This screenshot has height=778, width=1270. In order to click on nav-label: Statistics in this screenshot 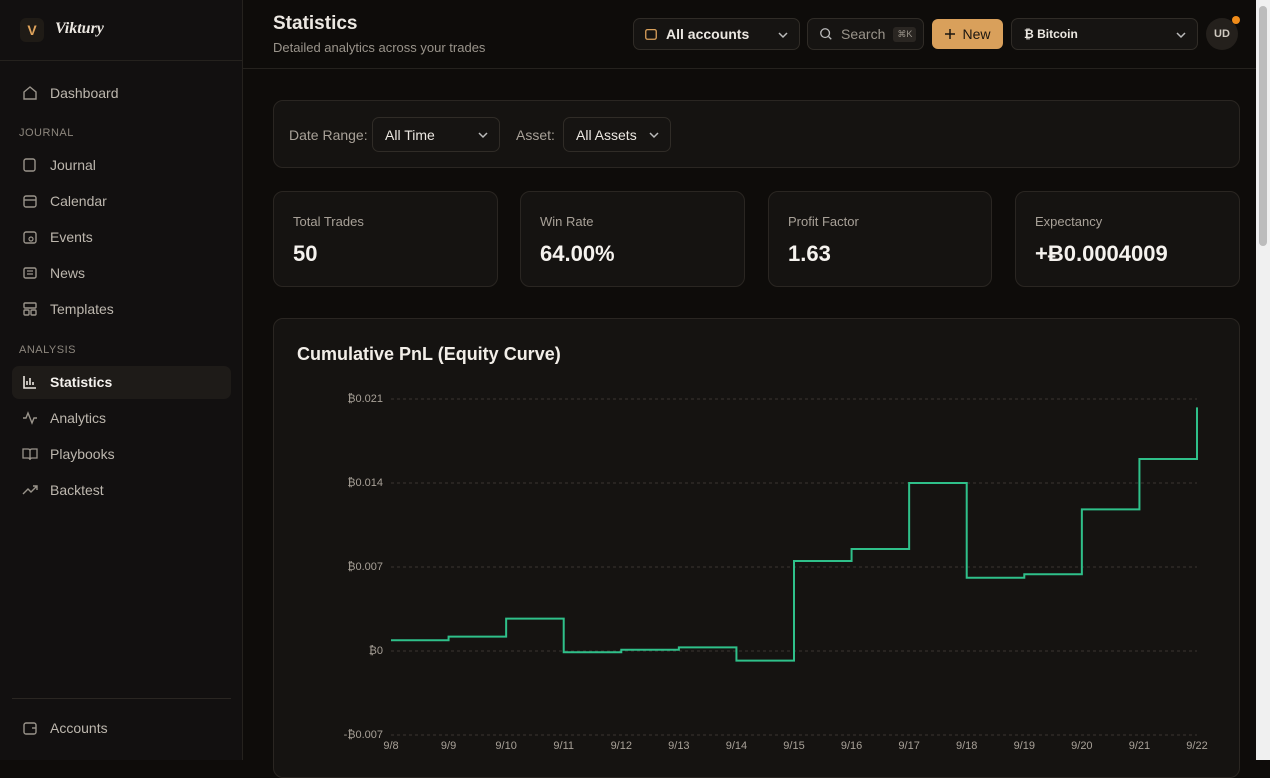, I will do `click(81, 382)`.